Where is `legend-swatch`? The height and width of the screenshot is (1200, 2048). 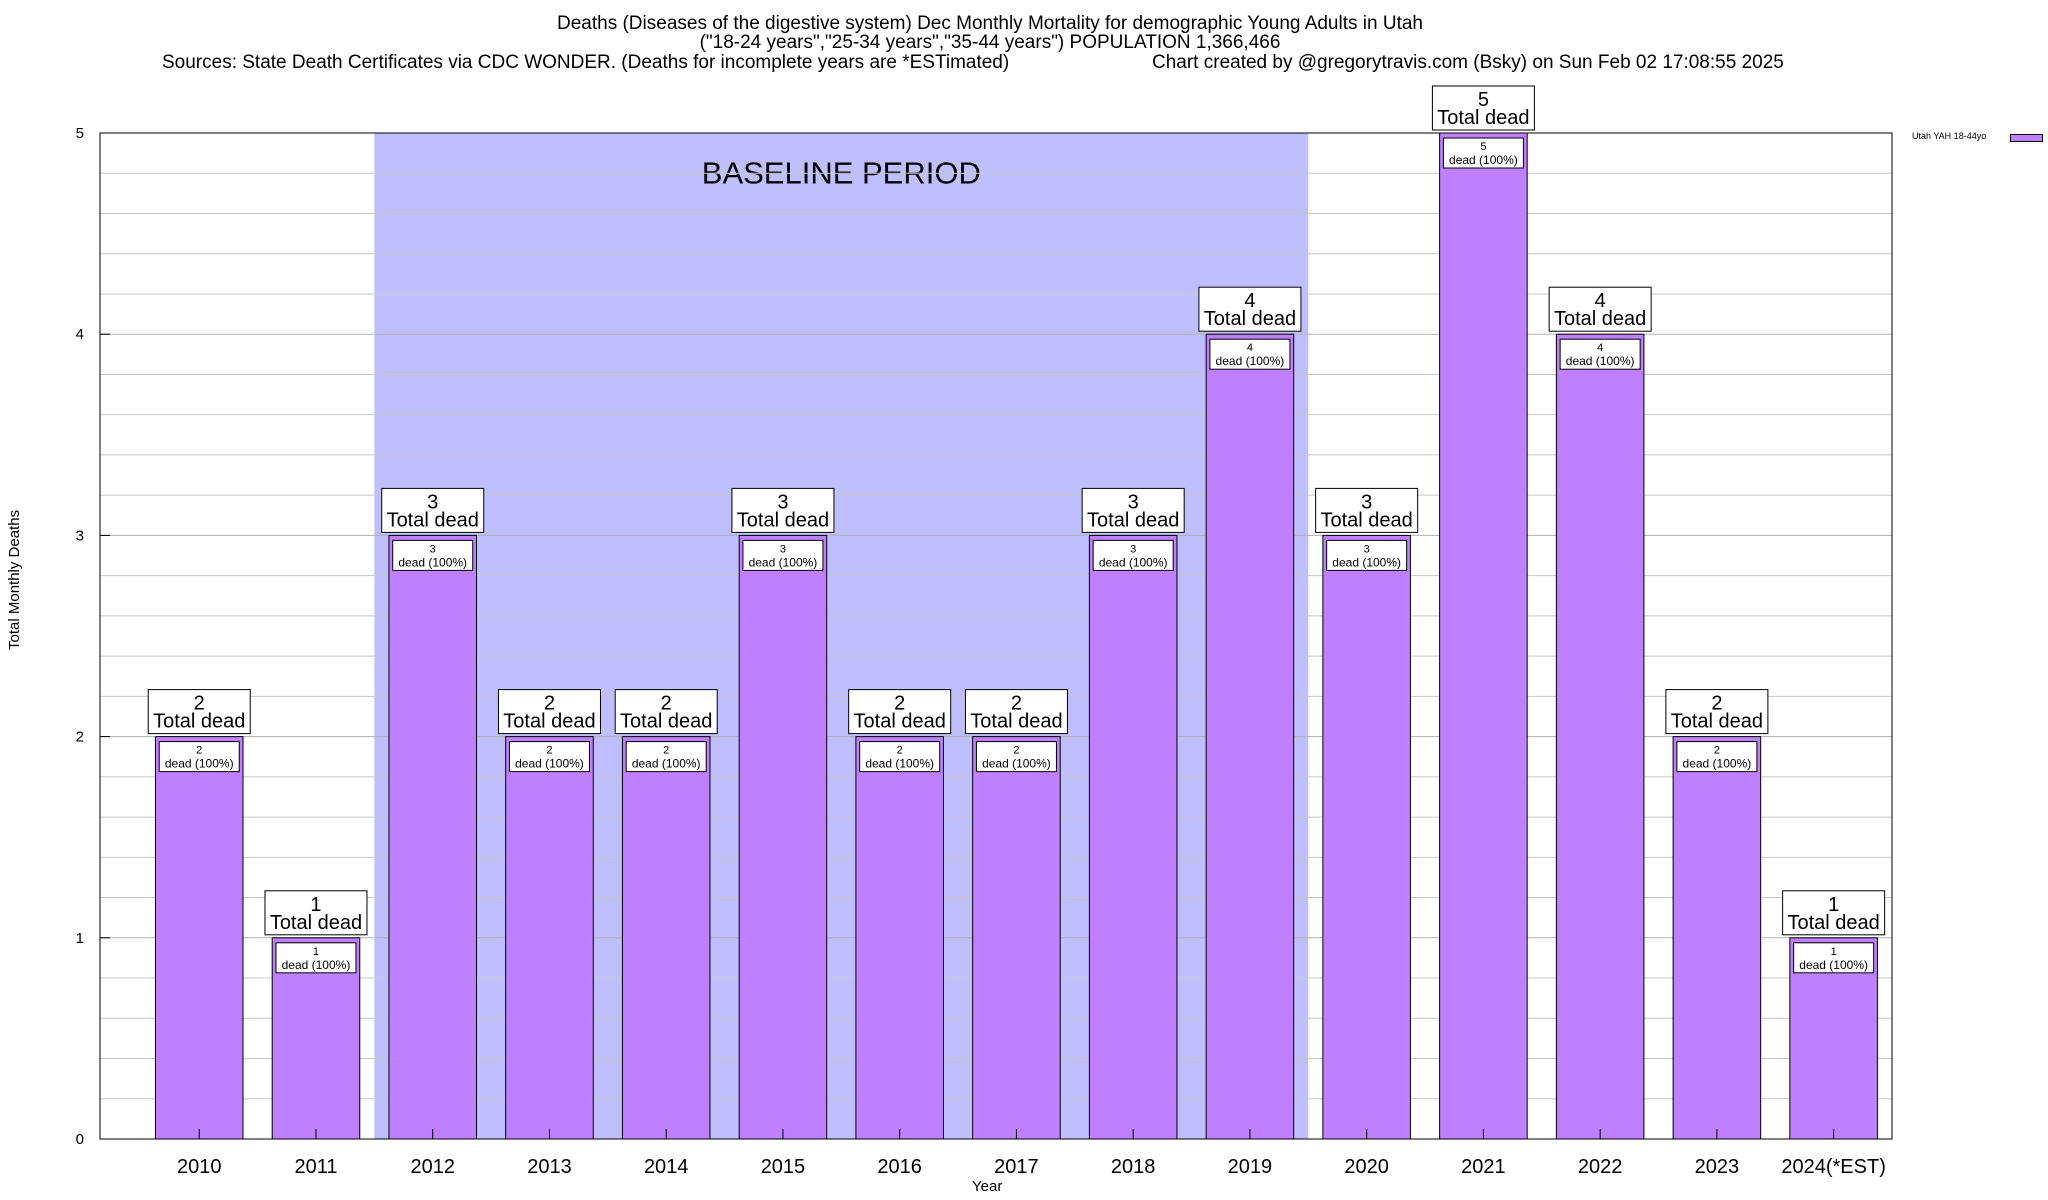 legend-swatch is located at coordinates (2026, 138).